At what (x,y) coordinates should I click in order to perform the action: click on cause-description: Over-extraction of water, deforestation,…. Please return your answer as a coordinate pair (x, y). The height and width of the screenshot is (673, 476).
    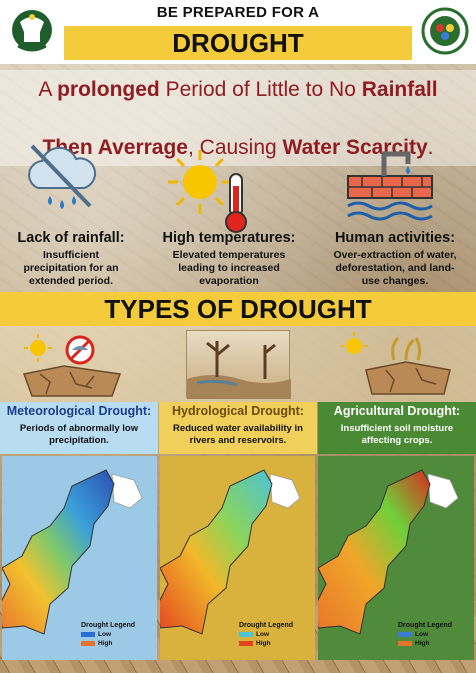
    Looking at the image, I should click on (395, 268).